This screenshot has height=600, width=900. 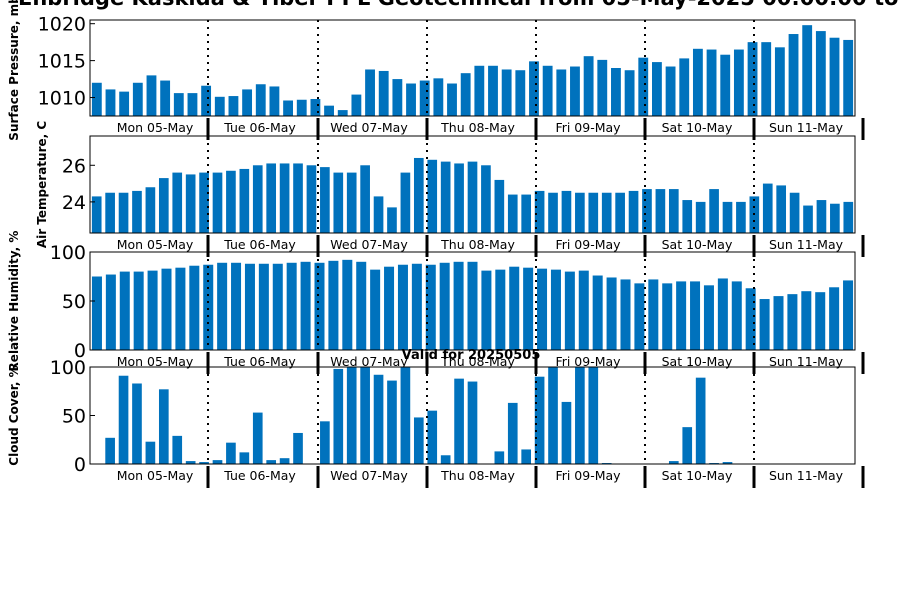 I want to click on ytick-label: 24, so click(x=74, y=203).